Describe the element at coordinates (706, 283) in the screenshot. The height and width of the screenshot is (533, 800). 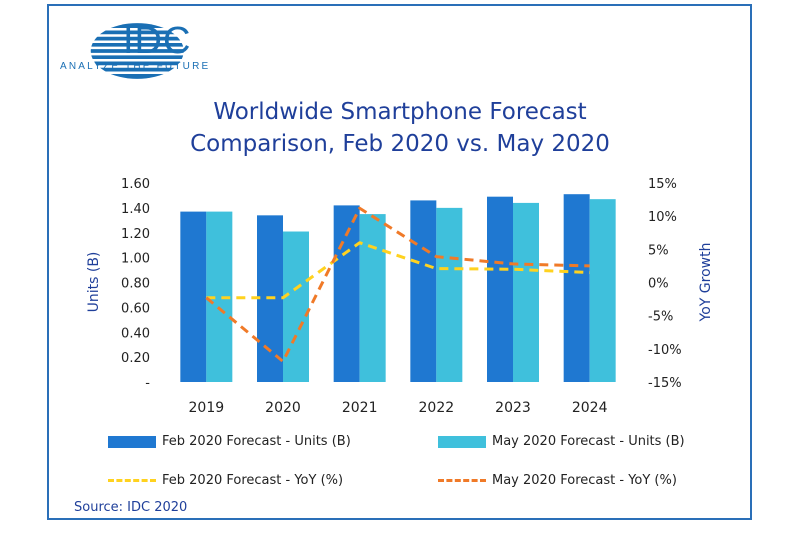
I see `y2-axis-title: YoY Growth` at that location.